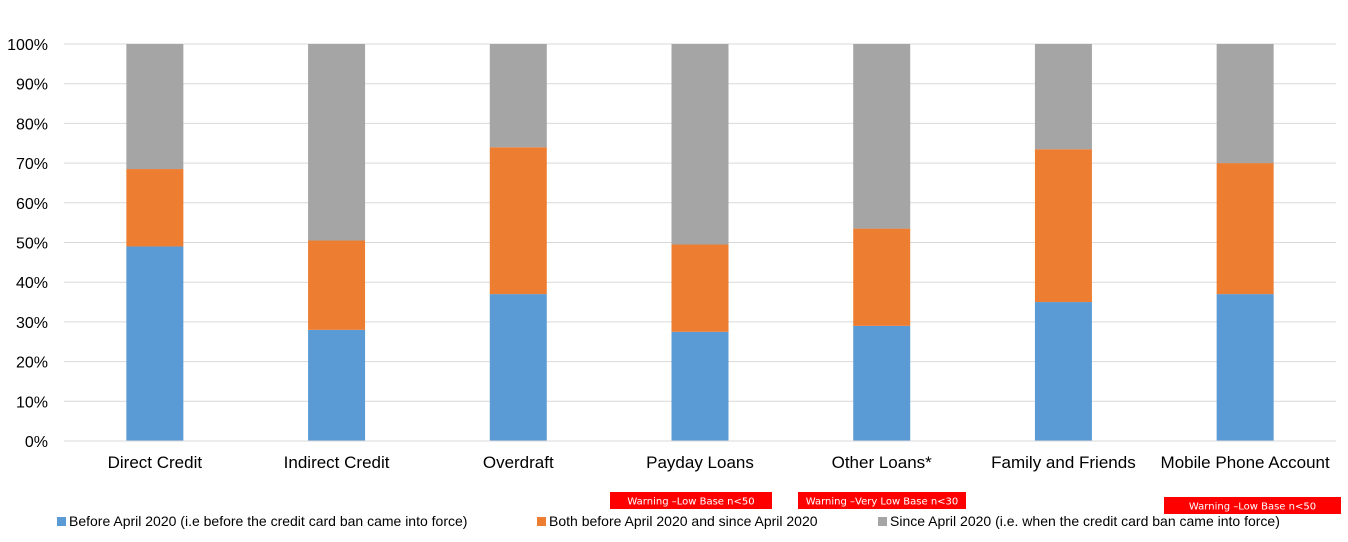  Describe the element at coordinates (1063, 462) in the screenshot. I see `x-category-label: Family and Friends` at that location.